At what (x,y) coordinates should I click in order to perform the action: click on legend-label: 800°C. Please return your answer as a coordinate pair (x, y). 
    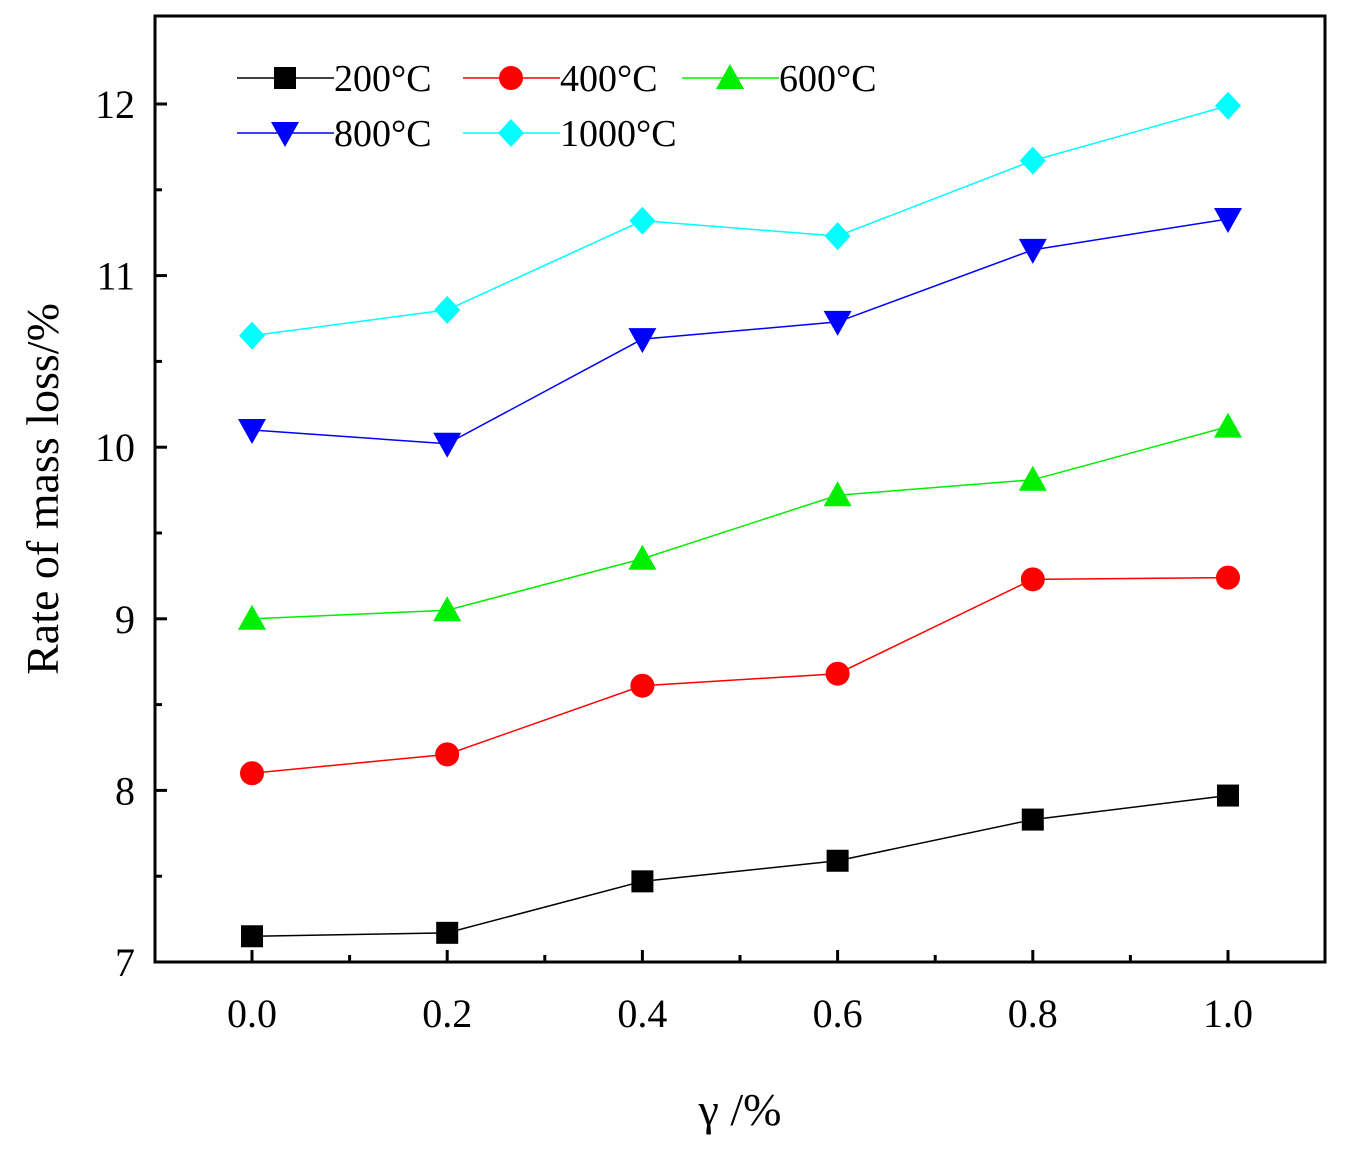
    Looking at the image, I should click on (383, 134).